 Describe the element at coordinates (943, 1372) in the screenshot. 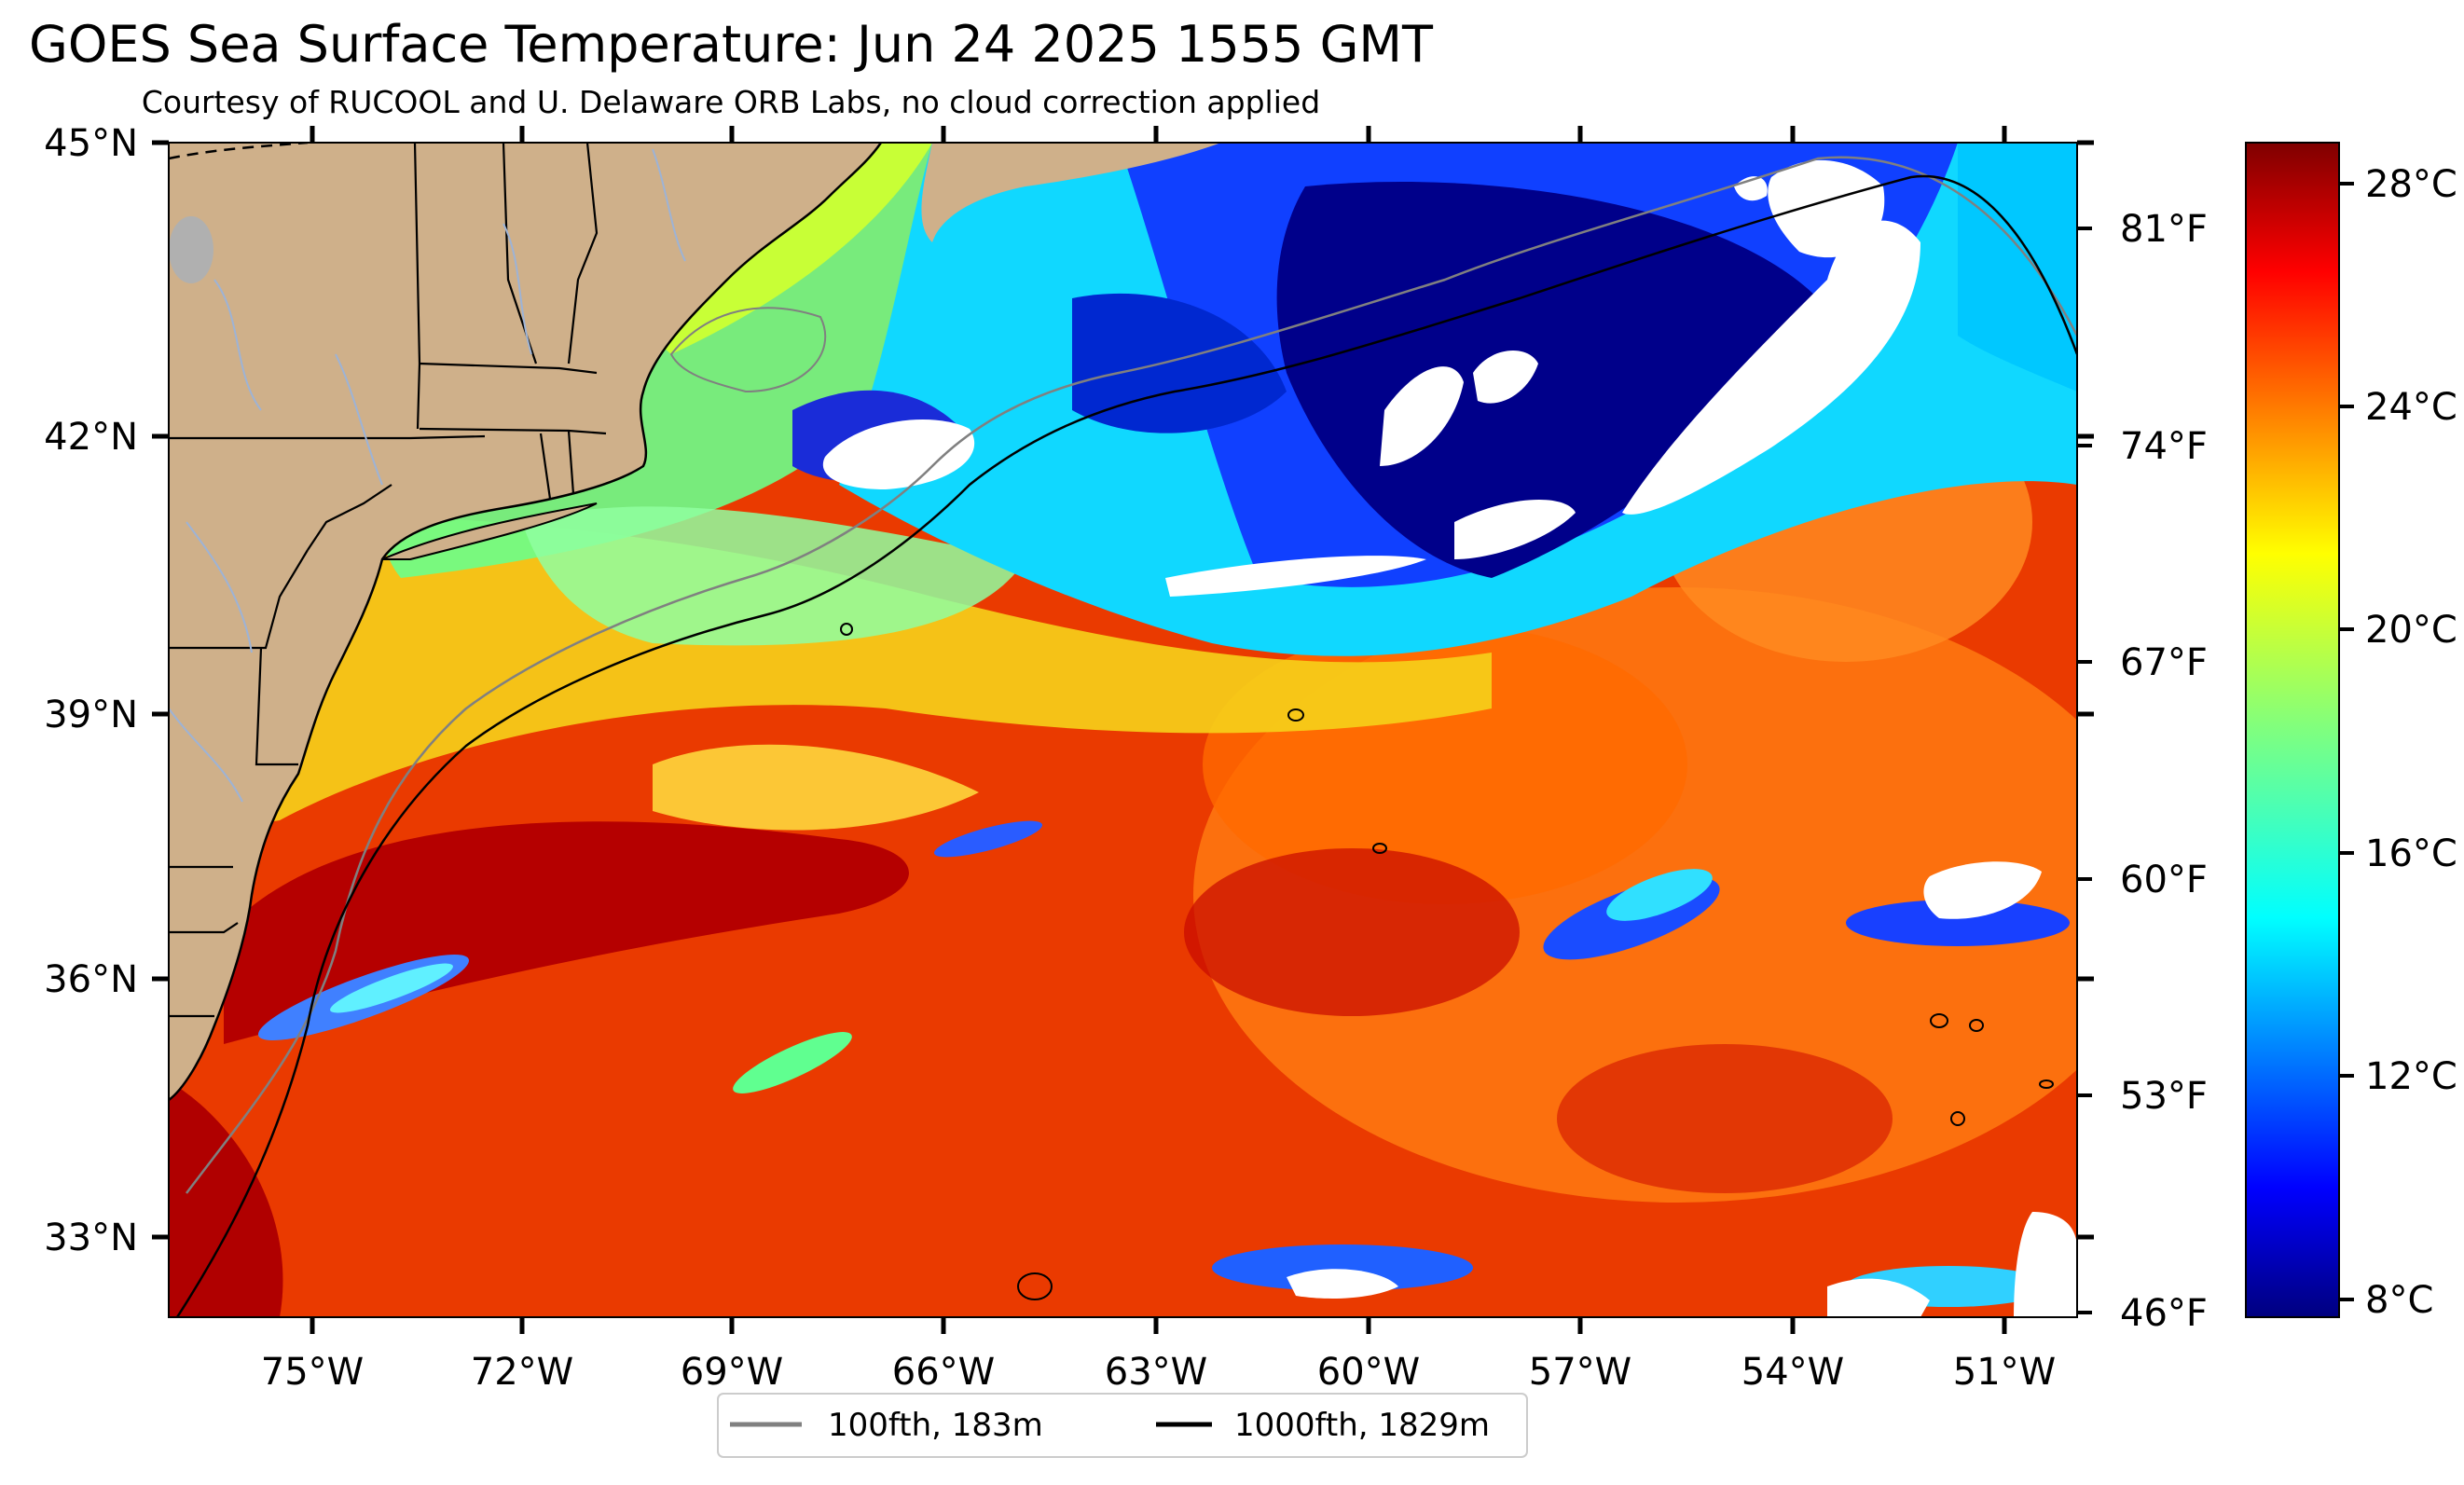

I see `lon-label: 66°W` at that location.